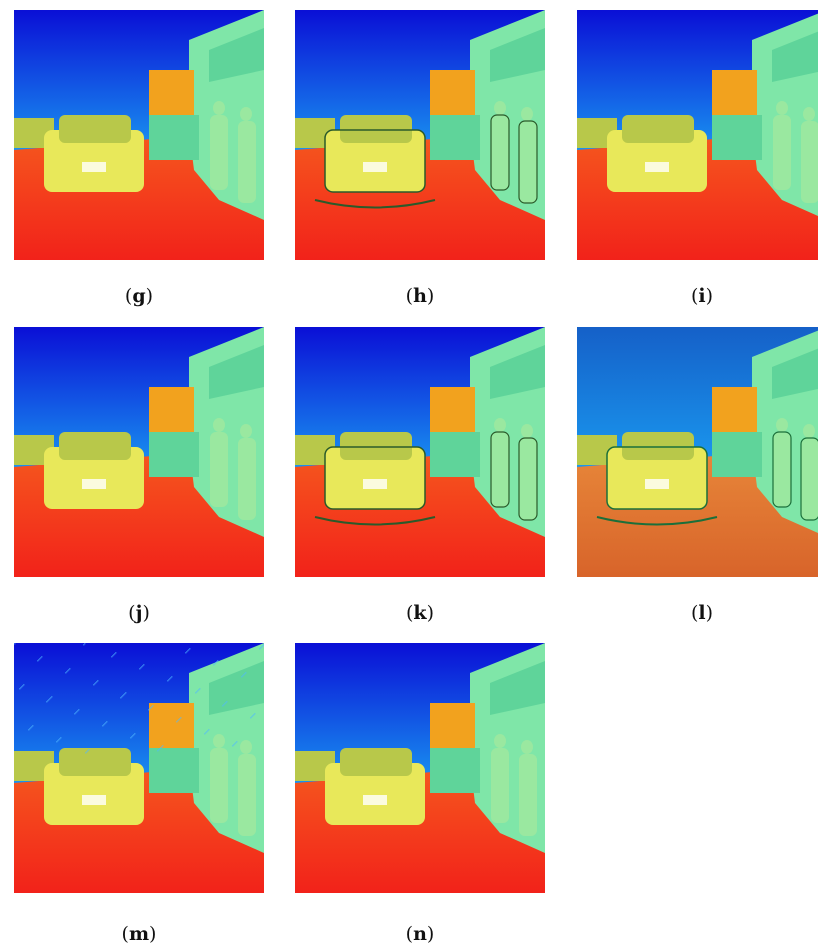 The image size is (818, 945). What do you see at coordinates (420, 135) in the screenshot?
I see `thermal-image-h` at bounding box center [420, 135].